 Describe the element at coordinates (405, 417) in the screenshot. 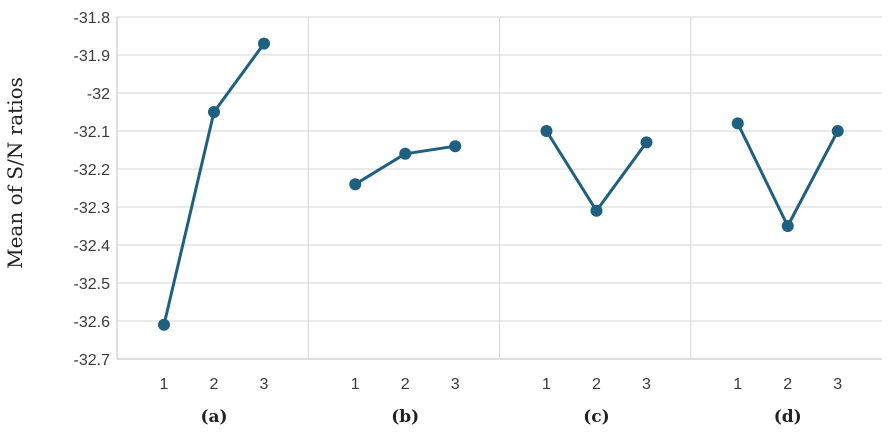

I see `panel-label: (b)` at that location.